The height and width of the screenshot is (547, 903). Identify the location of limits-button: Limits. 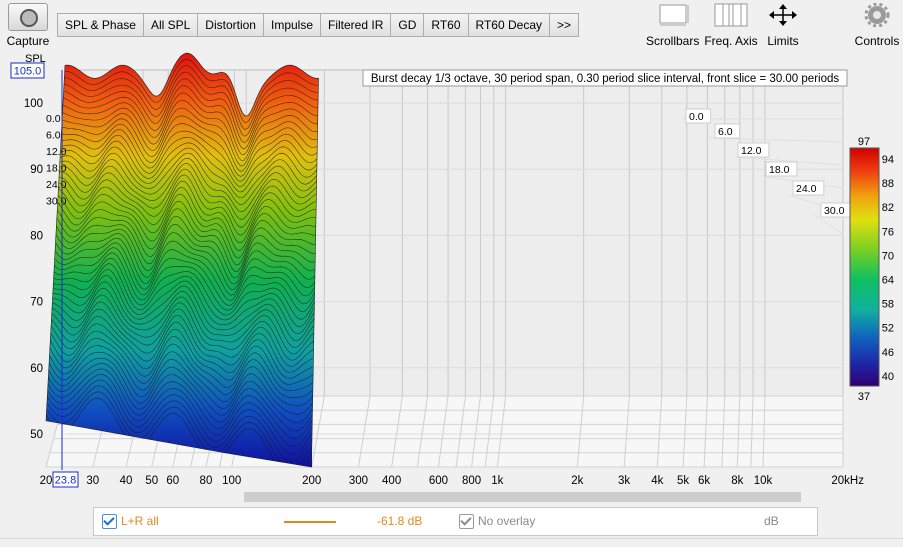
(783, 25).